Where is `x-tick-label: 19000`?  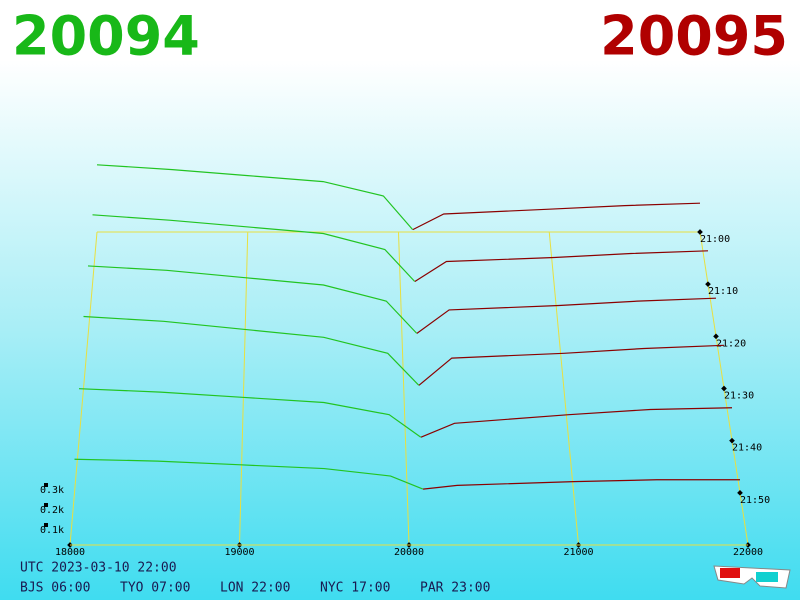
x-tick-label: 19000 is located at coordinates (239, 552).